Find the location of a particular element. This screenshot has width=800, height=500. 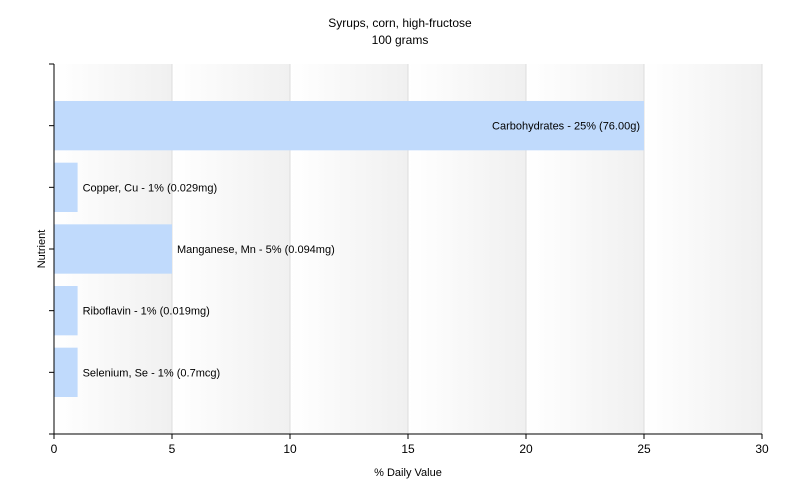

x-axis-ticks: 0 5 10 15 20 25 30 is located at coordinates (410, 445).